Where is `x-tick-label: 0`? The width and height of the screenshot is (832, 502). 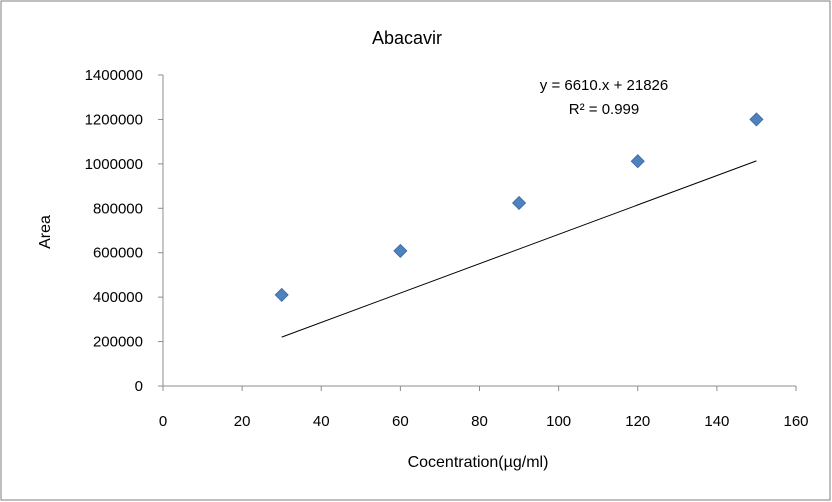 x-tick-label: 0 is located at coordinates (163, 421).